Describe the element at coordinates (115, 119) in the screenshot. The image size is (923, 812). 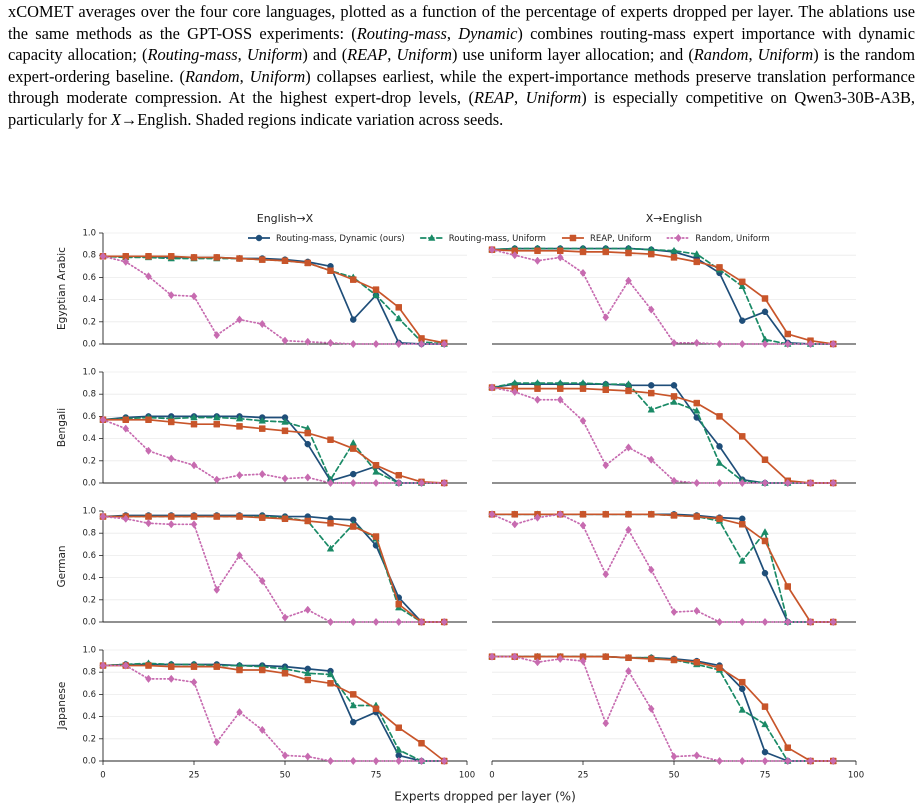
I see `caption-emphasis: X` at that location.